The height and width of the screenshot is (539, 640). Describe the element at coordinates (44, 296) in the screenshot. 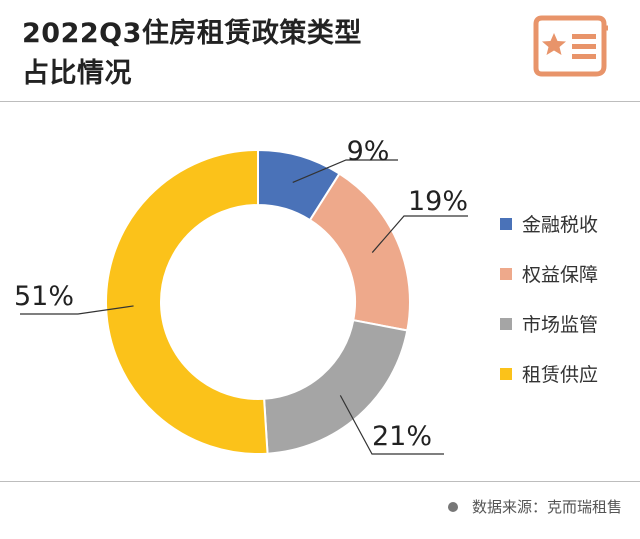

I see `data-label-4: 51%` at that location.